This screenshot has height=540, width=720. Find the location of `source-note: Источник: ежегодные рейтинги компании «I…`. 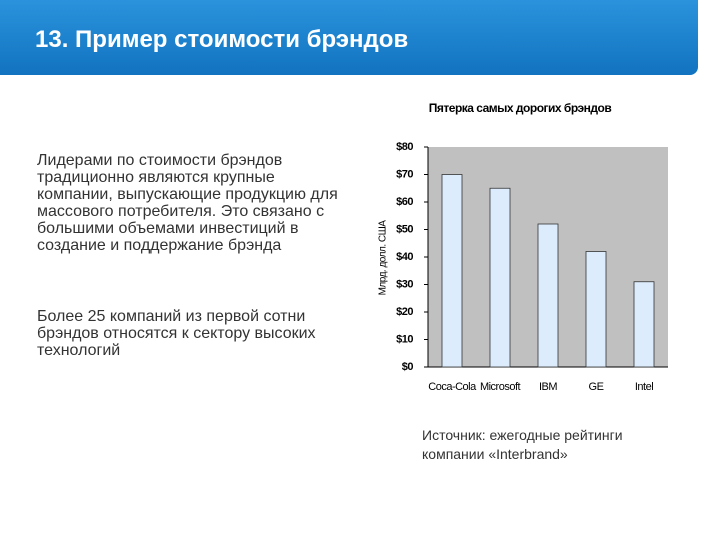

source-note: Источник: ежегодные рейтинги компании «I… is located at coordinates (522, 444).